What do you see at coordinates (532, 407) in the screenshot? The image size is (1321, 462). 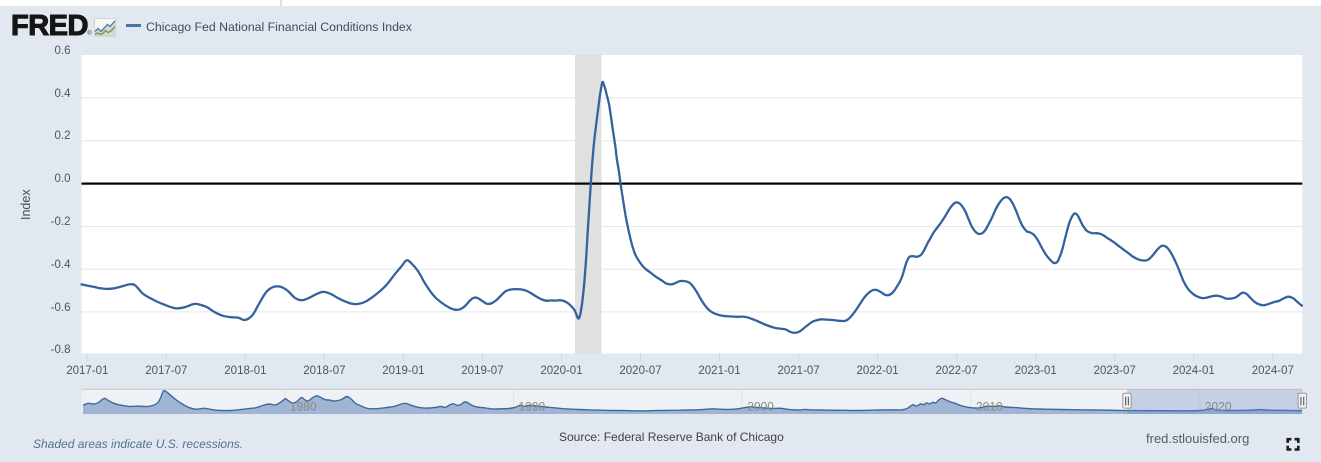 I see `svg-text: 1990` at bounding box center [532, 407].